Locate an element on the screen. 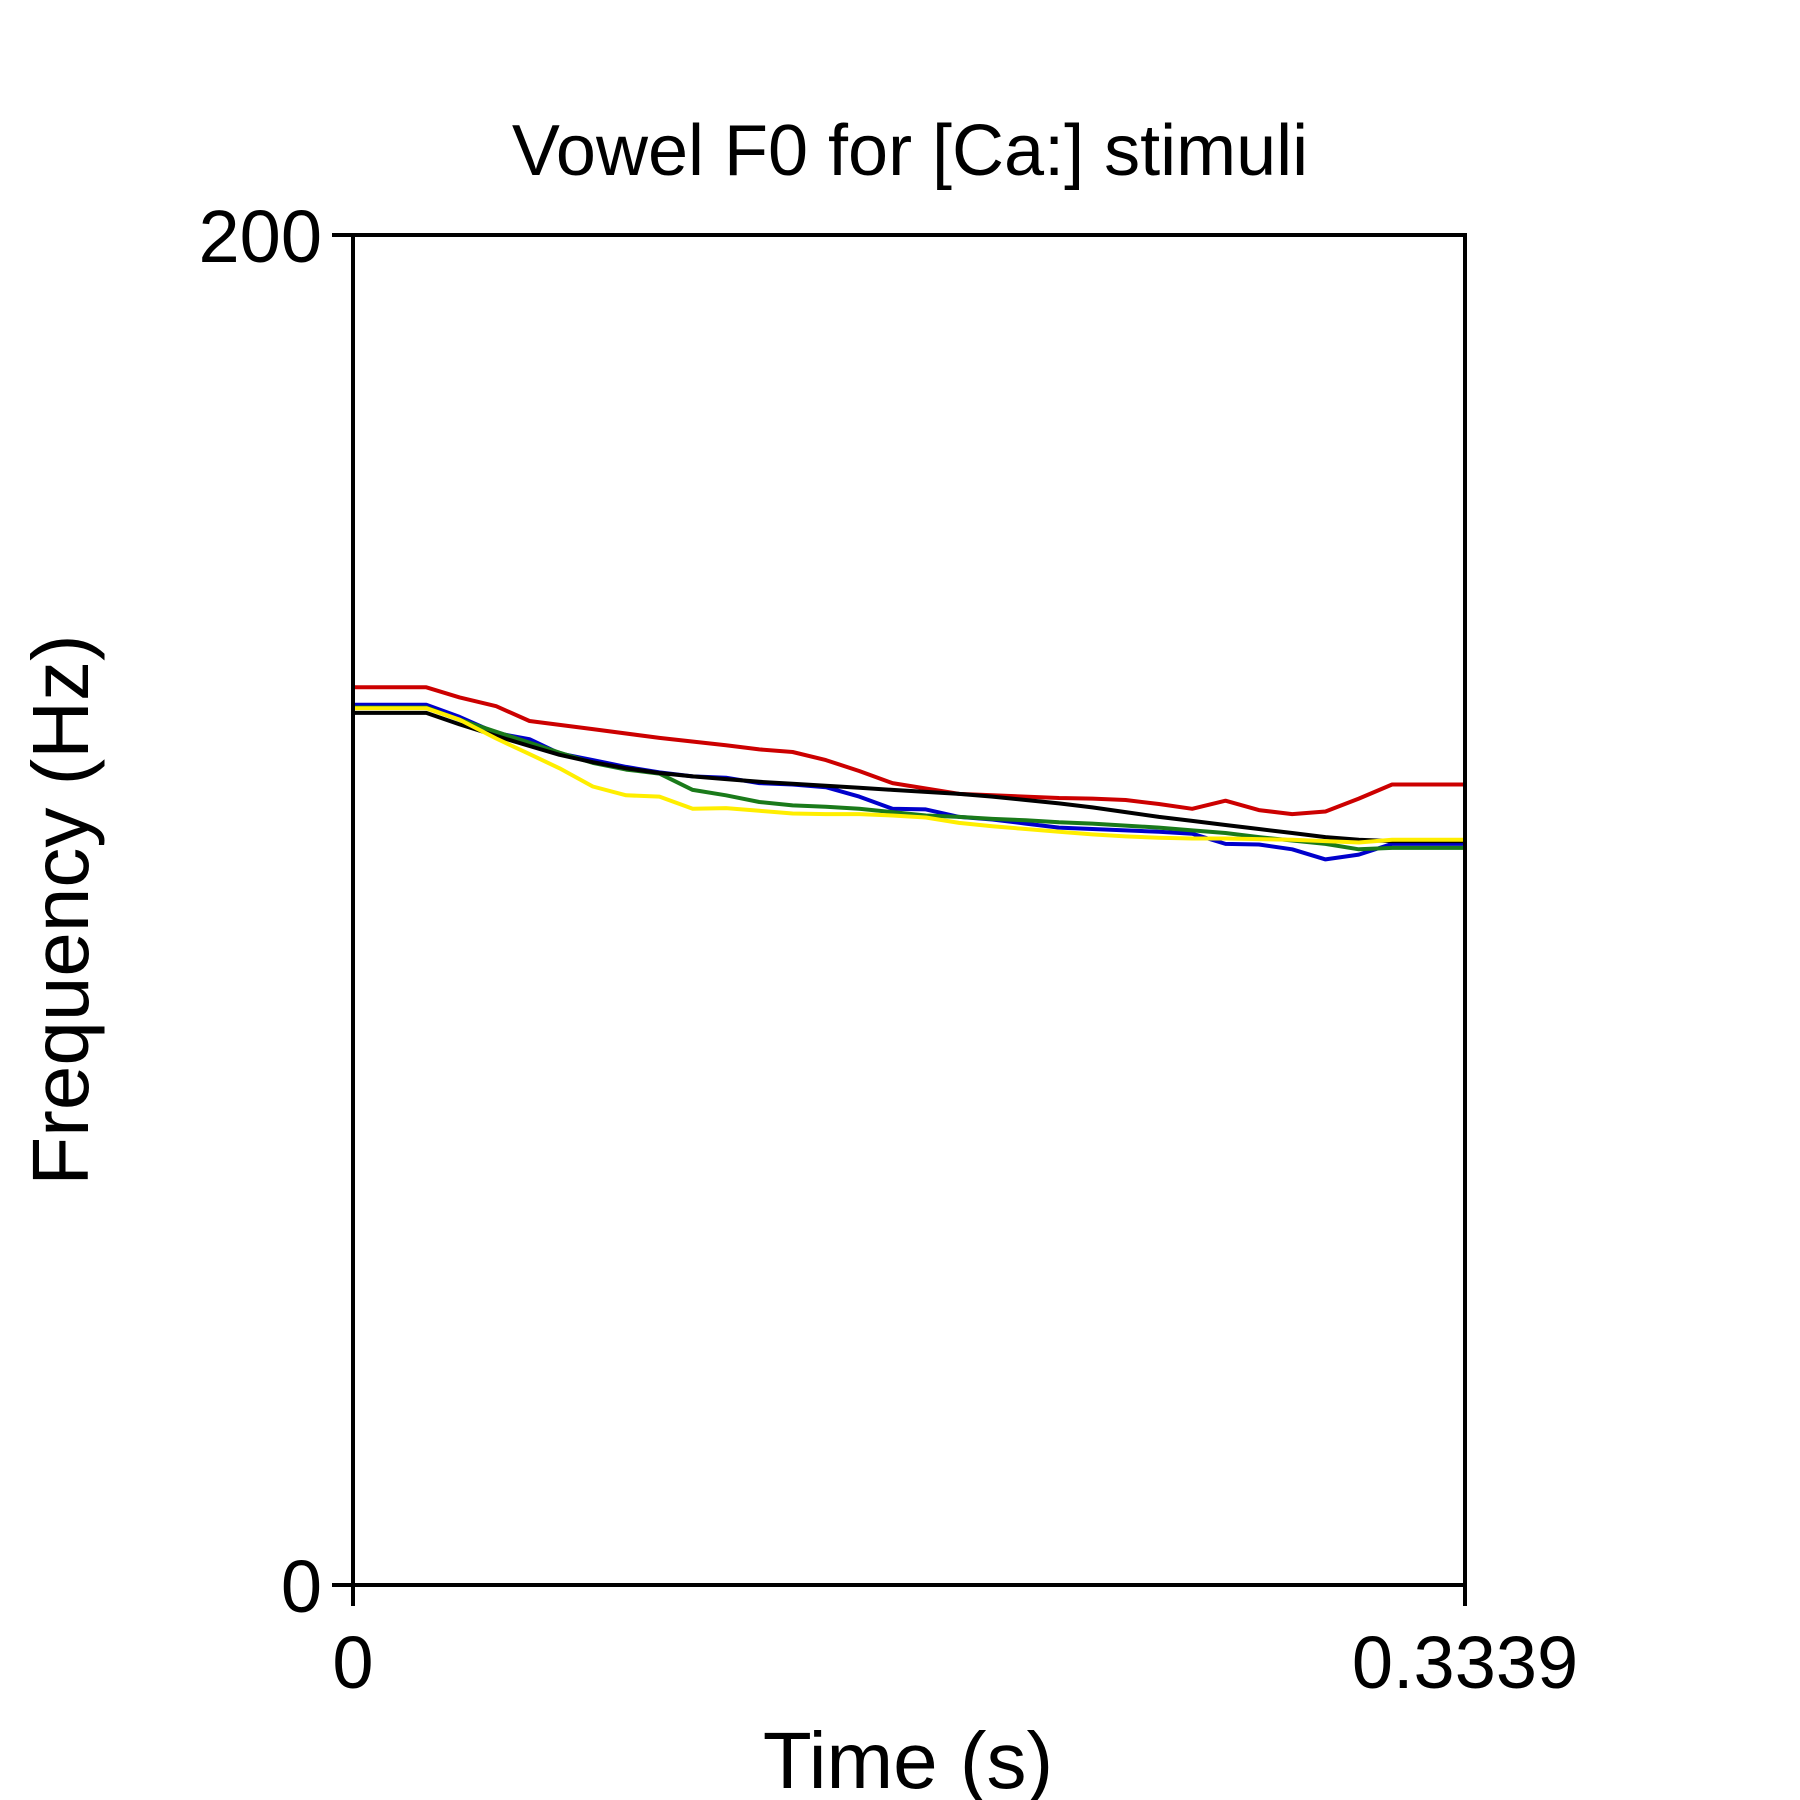 This screenshot has height=1800, width=1800. x-tick-label-max: 0.3339 is located at coordinates (1465, 1662).